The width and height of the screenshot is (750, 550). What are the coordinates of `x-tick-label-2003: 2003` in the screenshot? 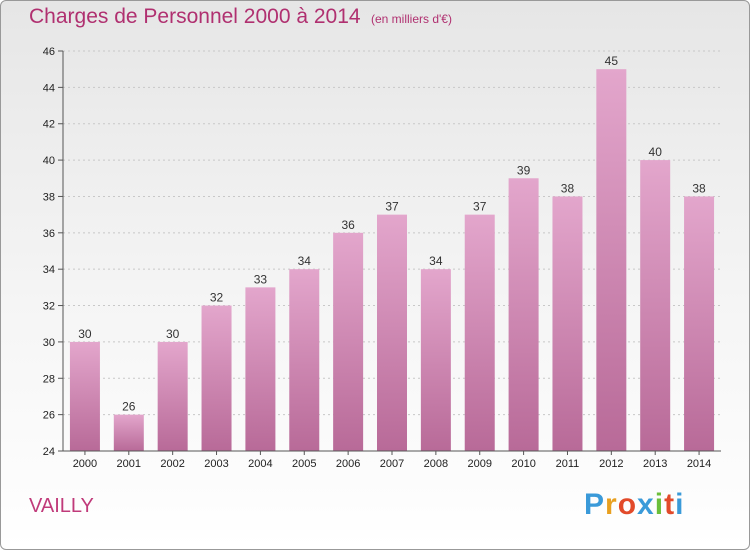 It's located at (216, 464).